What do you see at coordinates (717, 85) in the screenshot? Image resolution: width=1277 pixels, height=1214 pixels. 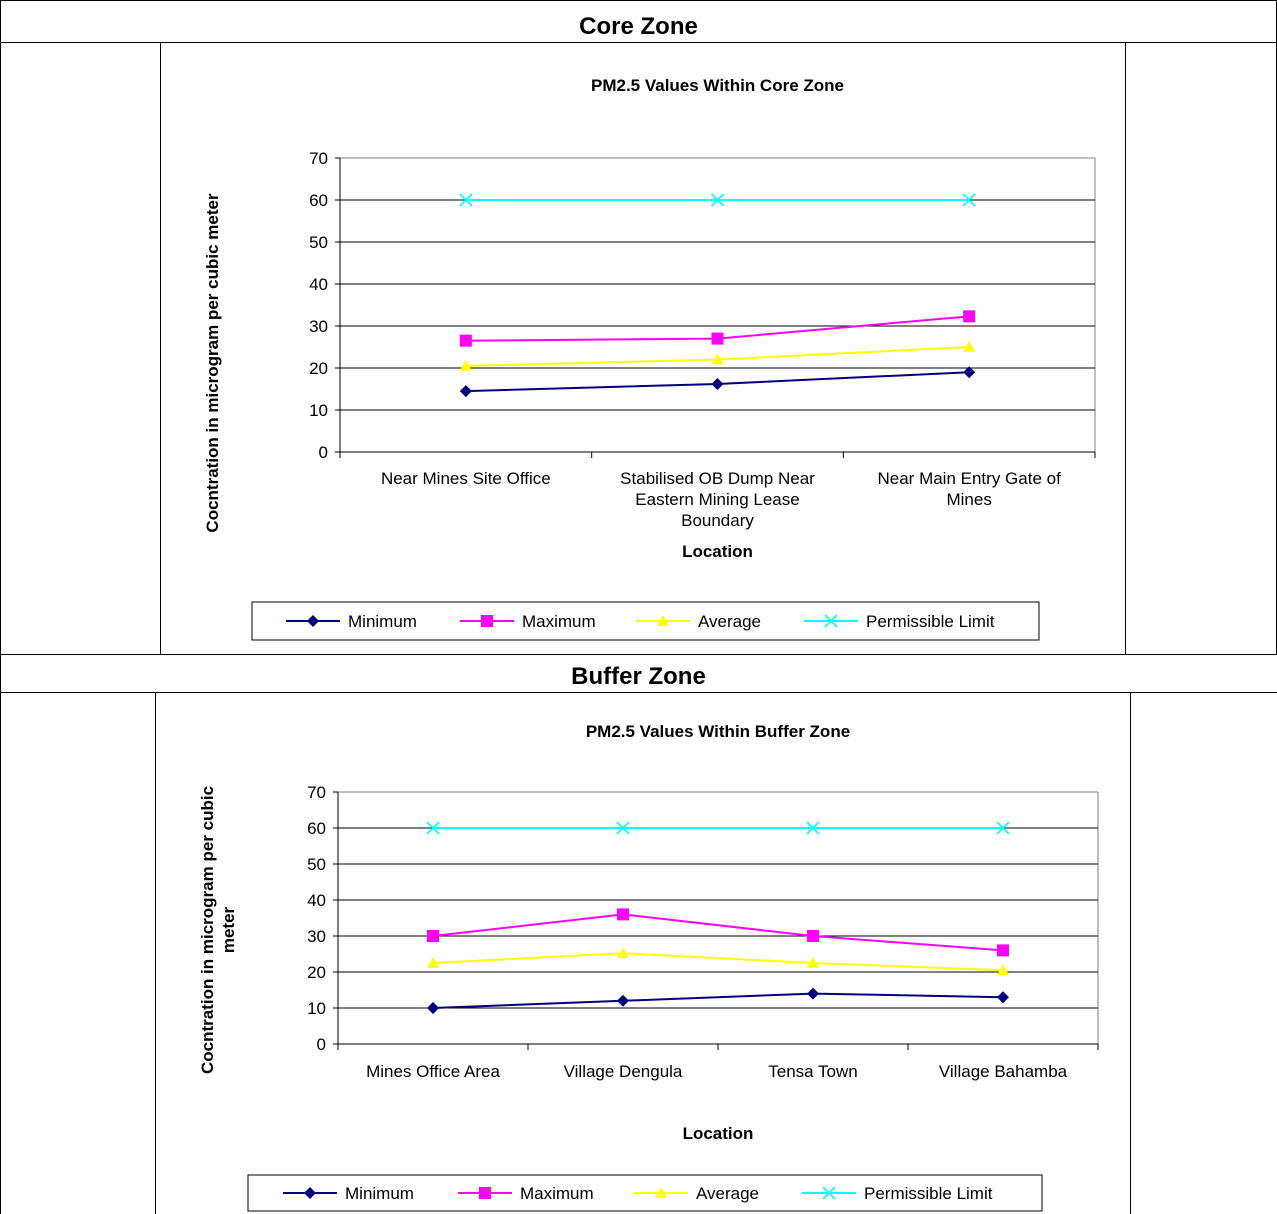 I see `chart-title: PM2.5 Values Within Core Zone` at bounding box center [717, 85].